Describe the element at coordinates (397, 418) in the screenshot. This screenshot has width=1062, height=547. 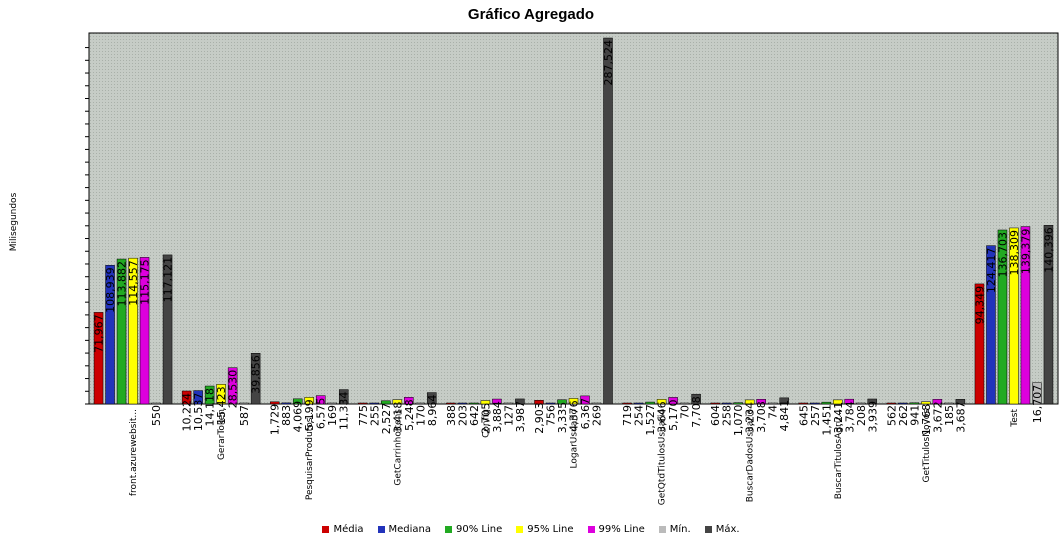
I see `bar-value-label: 3,418` at that location.